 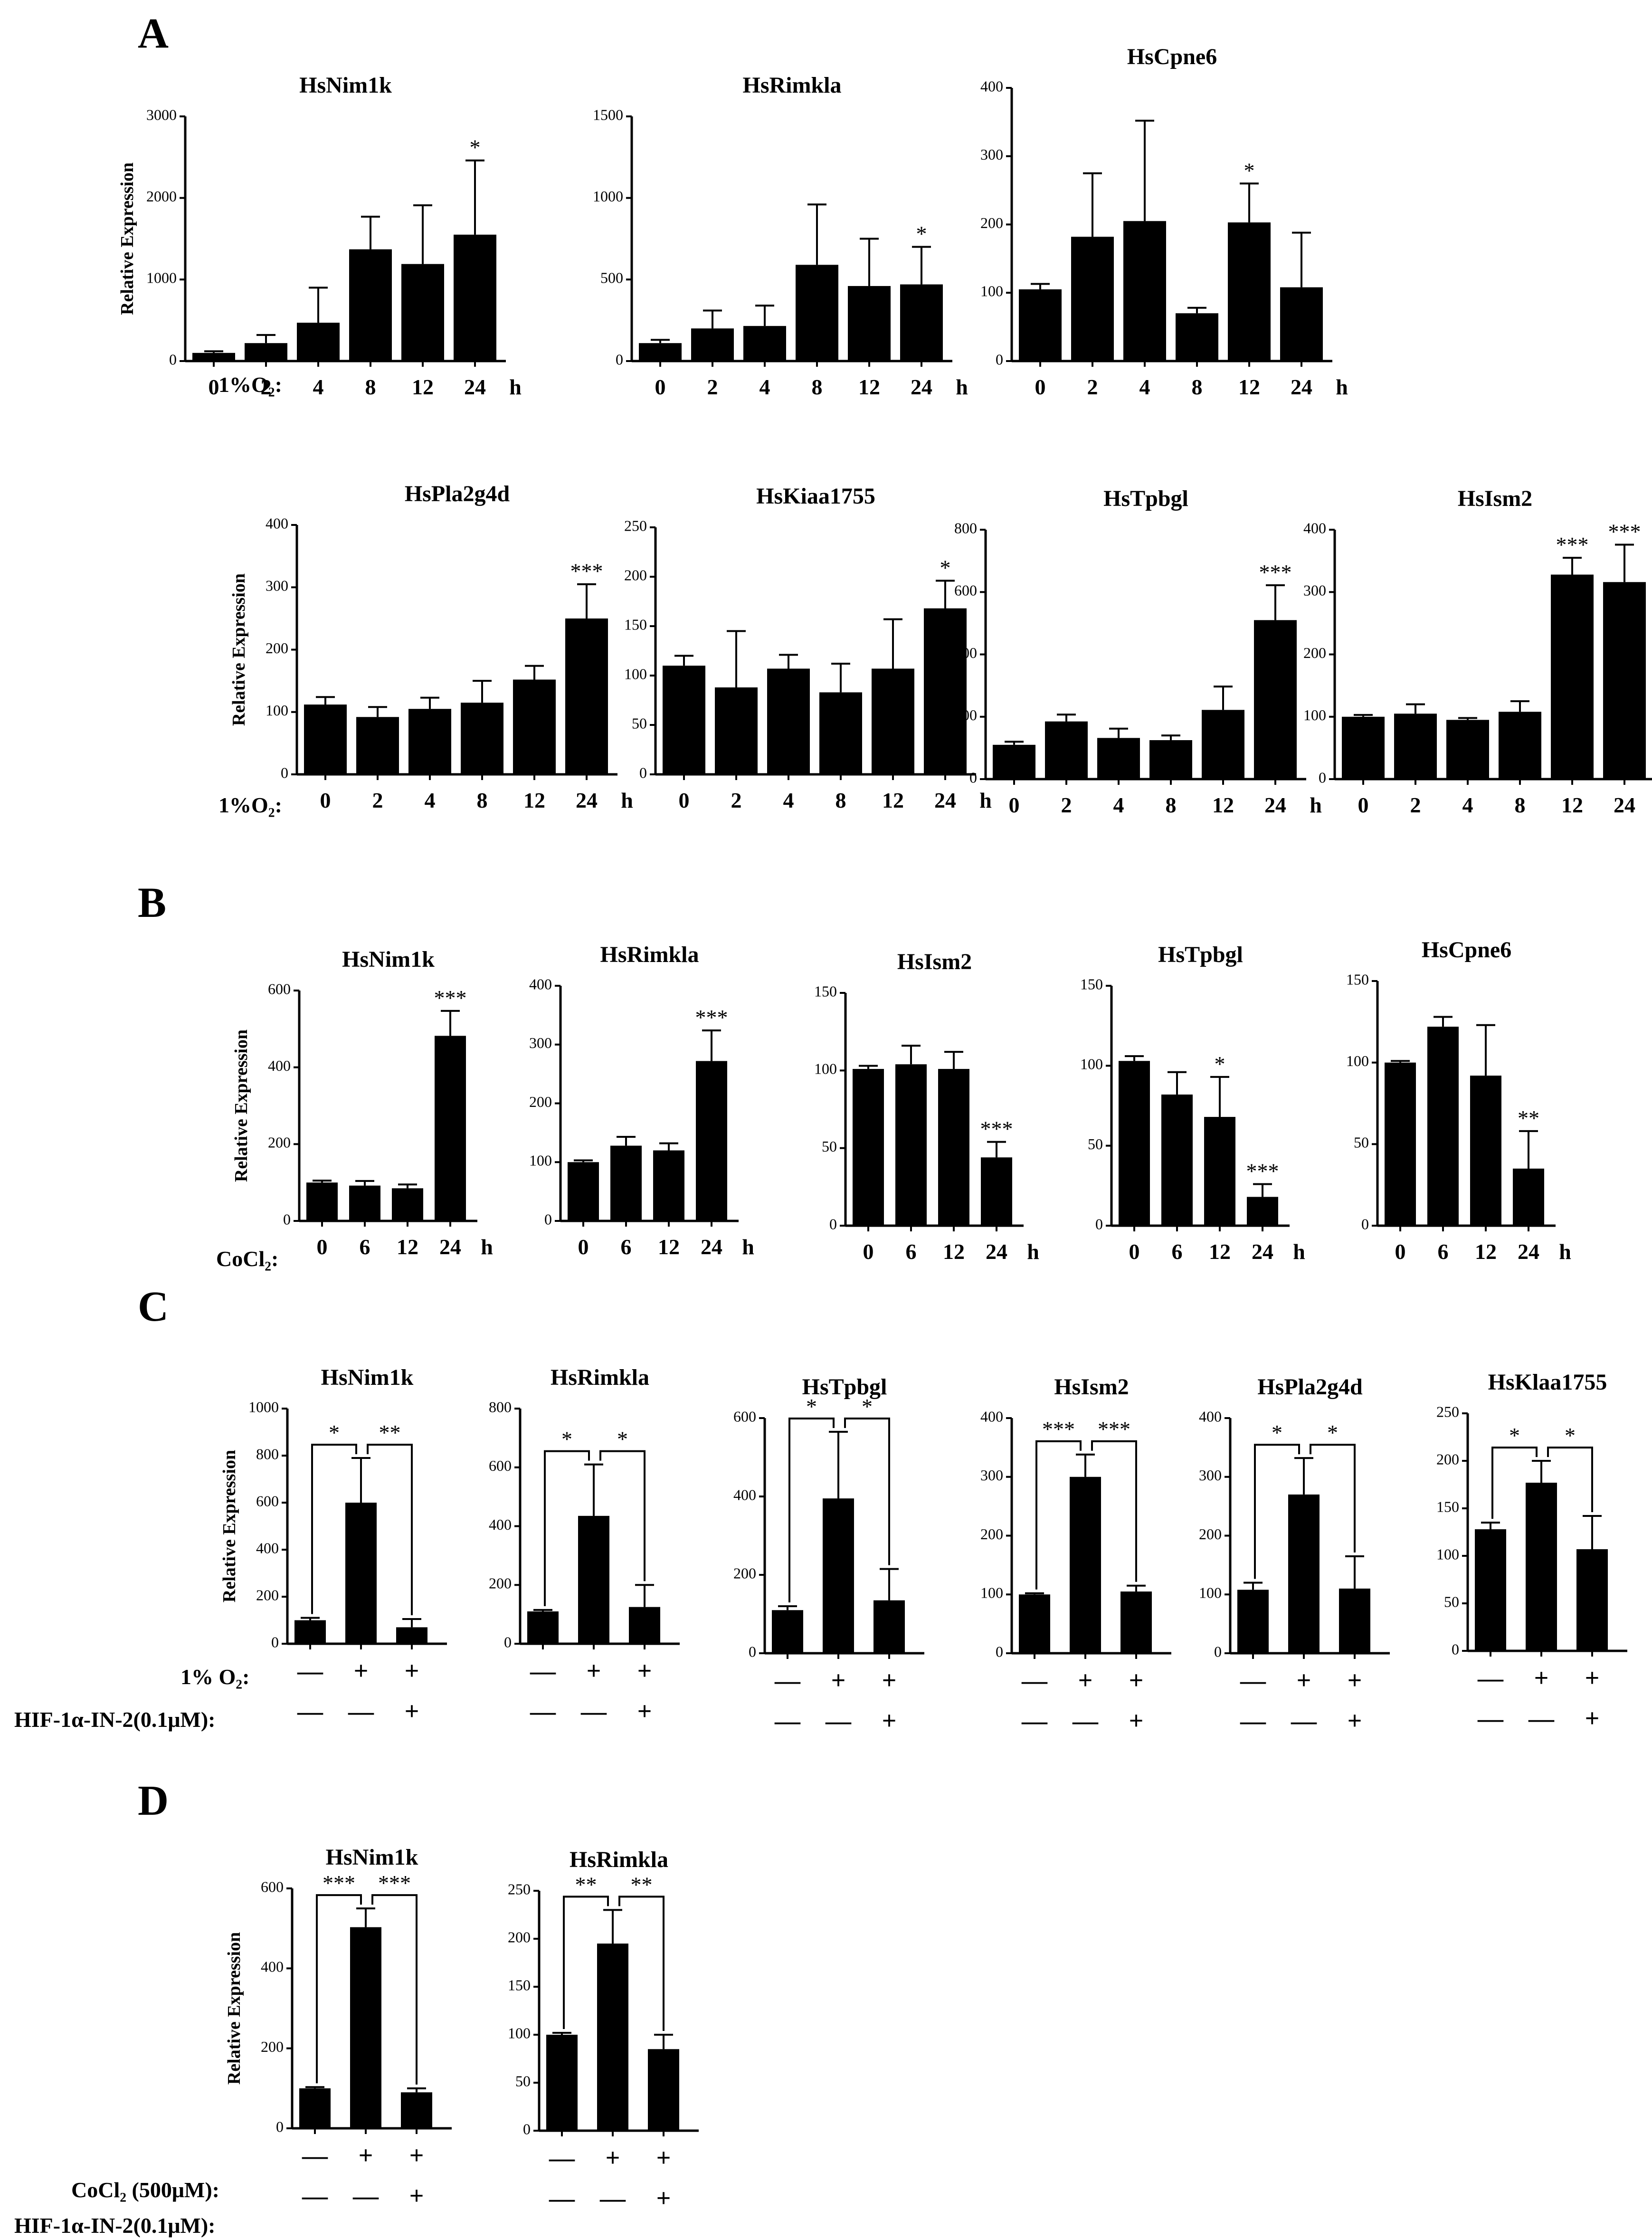 I want to click on chart-title: HsNim1k, so click(x=372, y=1857).